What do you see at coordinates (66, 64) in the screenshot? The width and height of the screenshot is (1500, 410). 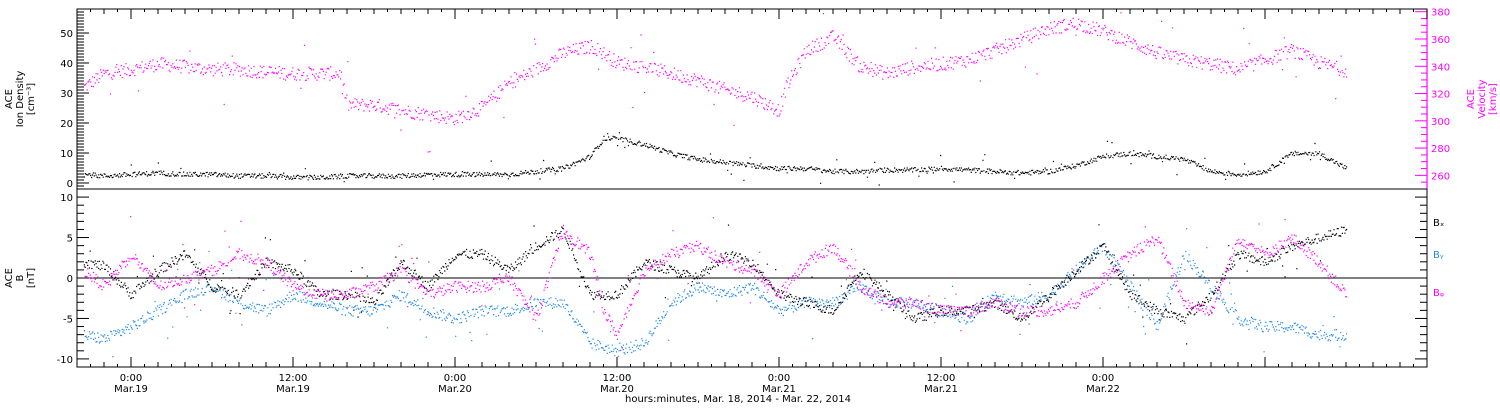 I see `top-left-tick-label: 40` at bounding box center [66, 64].